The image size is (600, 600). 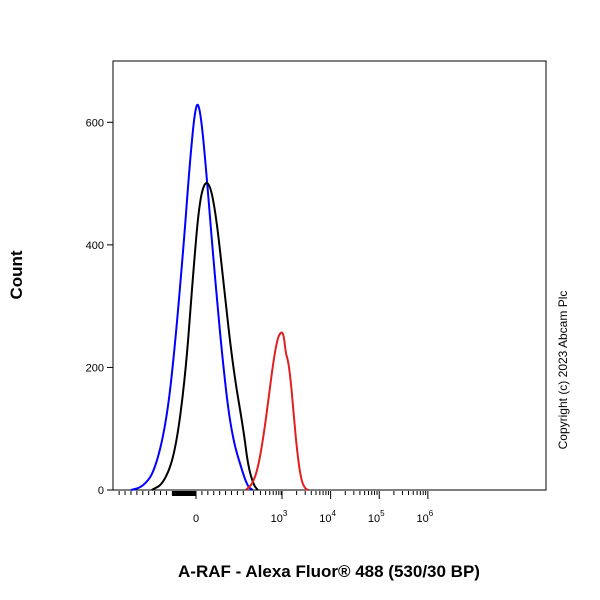 What do you see at coordinates (276, 508) in the screenshot?
I see `x-axis: 0 10³ 10⁴ 10⁵ 10⁶` at bounding box center [276, 508].